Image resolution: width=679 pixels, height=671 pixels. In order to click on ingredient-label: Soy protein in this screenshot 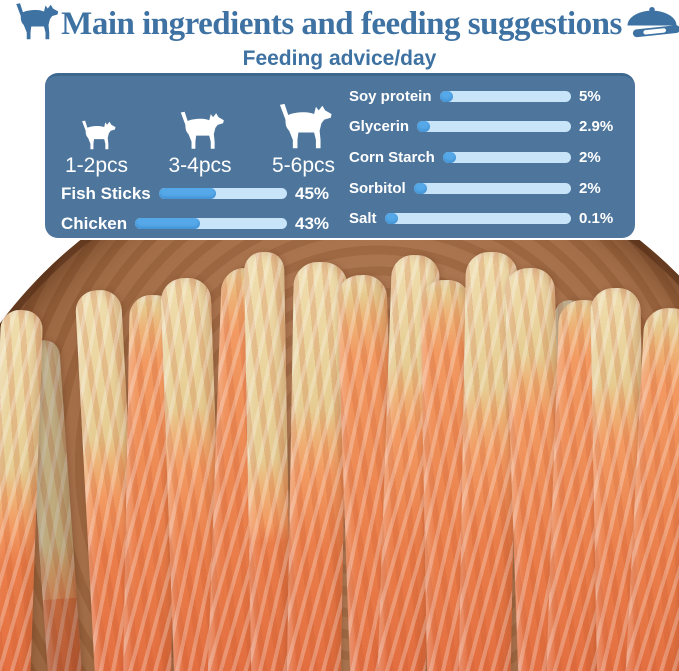, I will do `click(390, 96)`.